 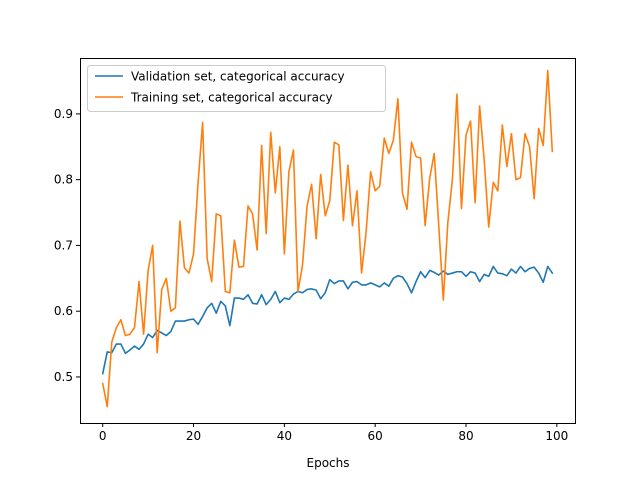 What do you see at coordinates (63, 180) in the screenshot?
I see `y-tick-label: 0.8` at bounding box center [63, 180].